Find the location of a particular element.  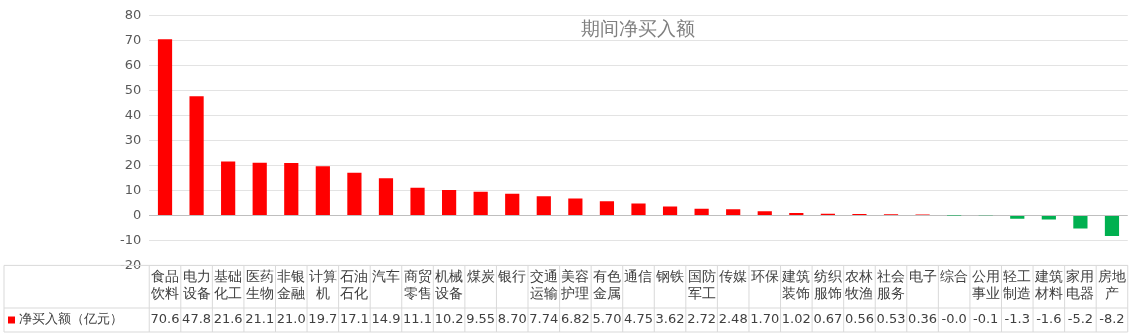

y-tick-label: 0 is located at coordinates (137, 214).